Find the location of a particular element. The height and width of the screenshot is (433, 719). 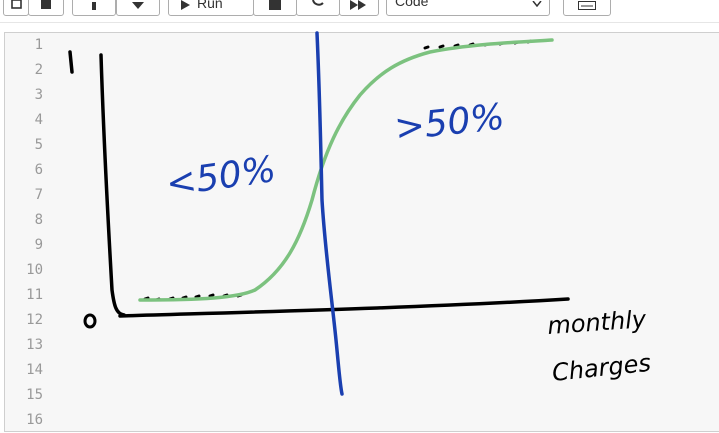

restart-run-all-button is located at coordinates (359, 8).